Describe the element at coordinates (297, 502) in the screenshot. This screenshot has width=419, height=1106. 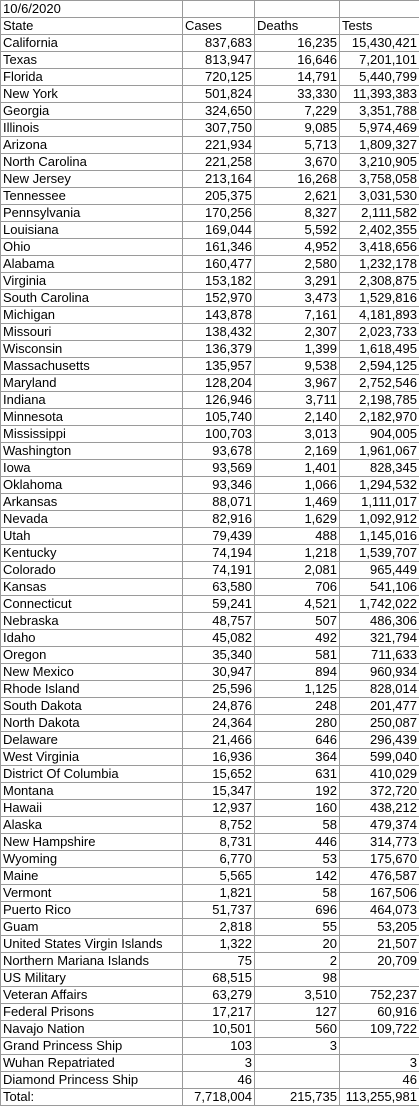
I see `number-cell: 1,469` at that location.